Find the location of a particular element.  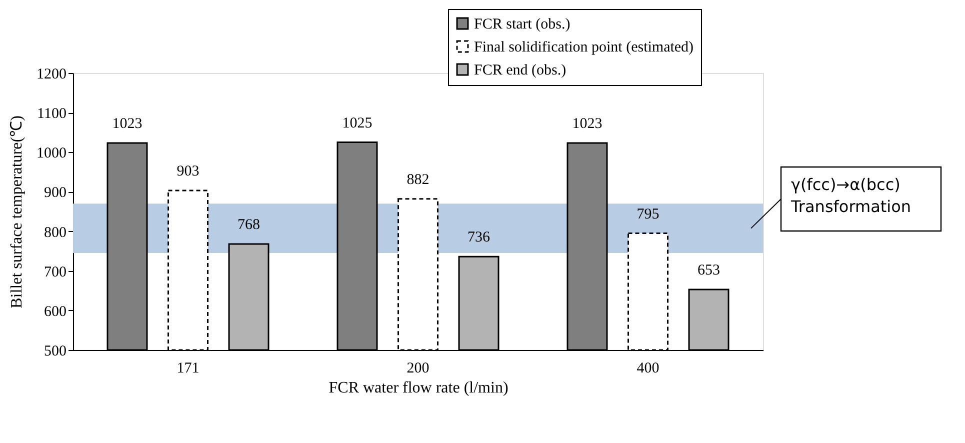

y-tick-label: 1100 is located at coordinates (51, 114).